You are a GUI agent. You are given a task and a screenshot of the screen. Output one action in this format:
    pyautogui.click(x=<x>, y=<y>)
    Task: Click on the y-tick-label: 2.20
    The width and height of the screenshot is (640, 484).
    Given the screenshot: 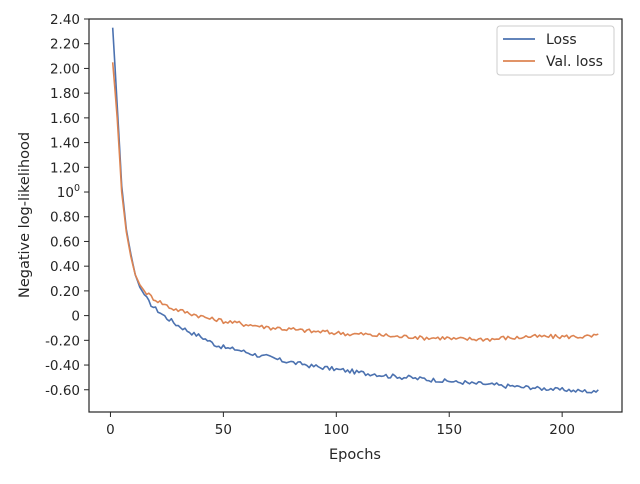 What is the action you would take?
    pyautogui.click(x=65, y=45)
    